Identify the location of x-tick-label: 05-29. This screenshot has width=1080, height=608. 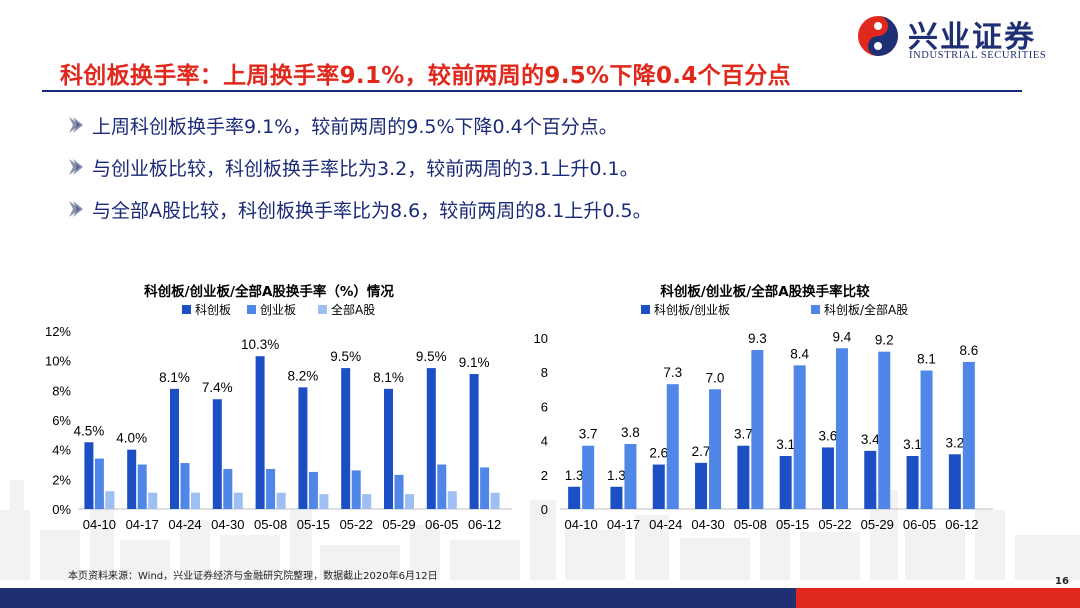
(398, 524).